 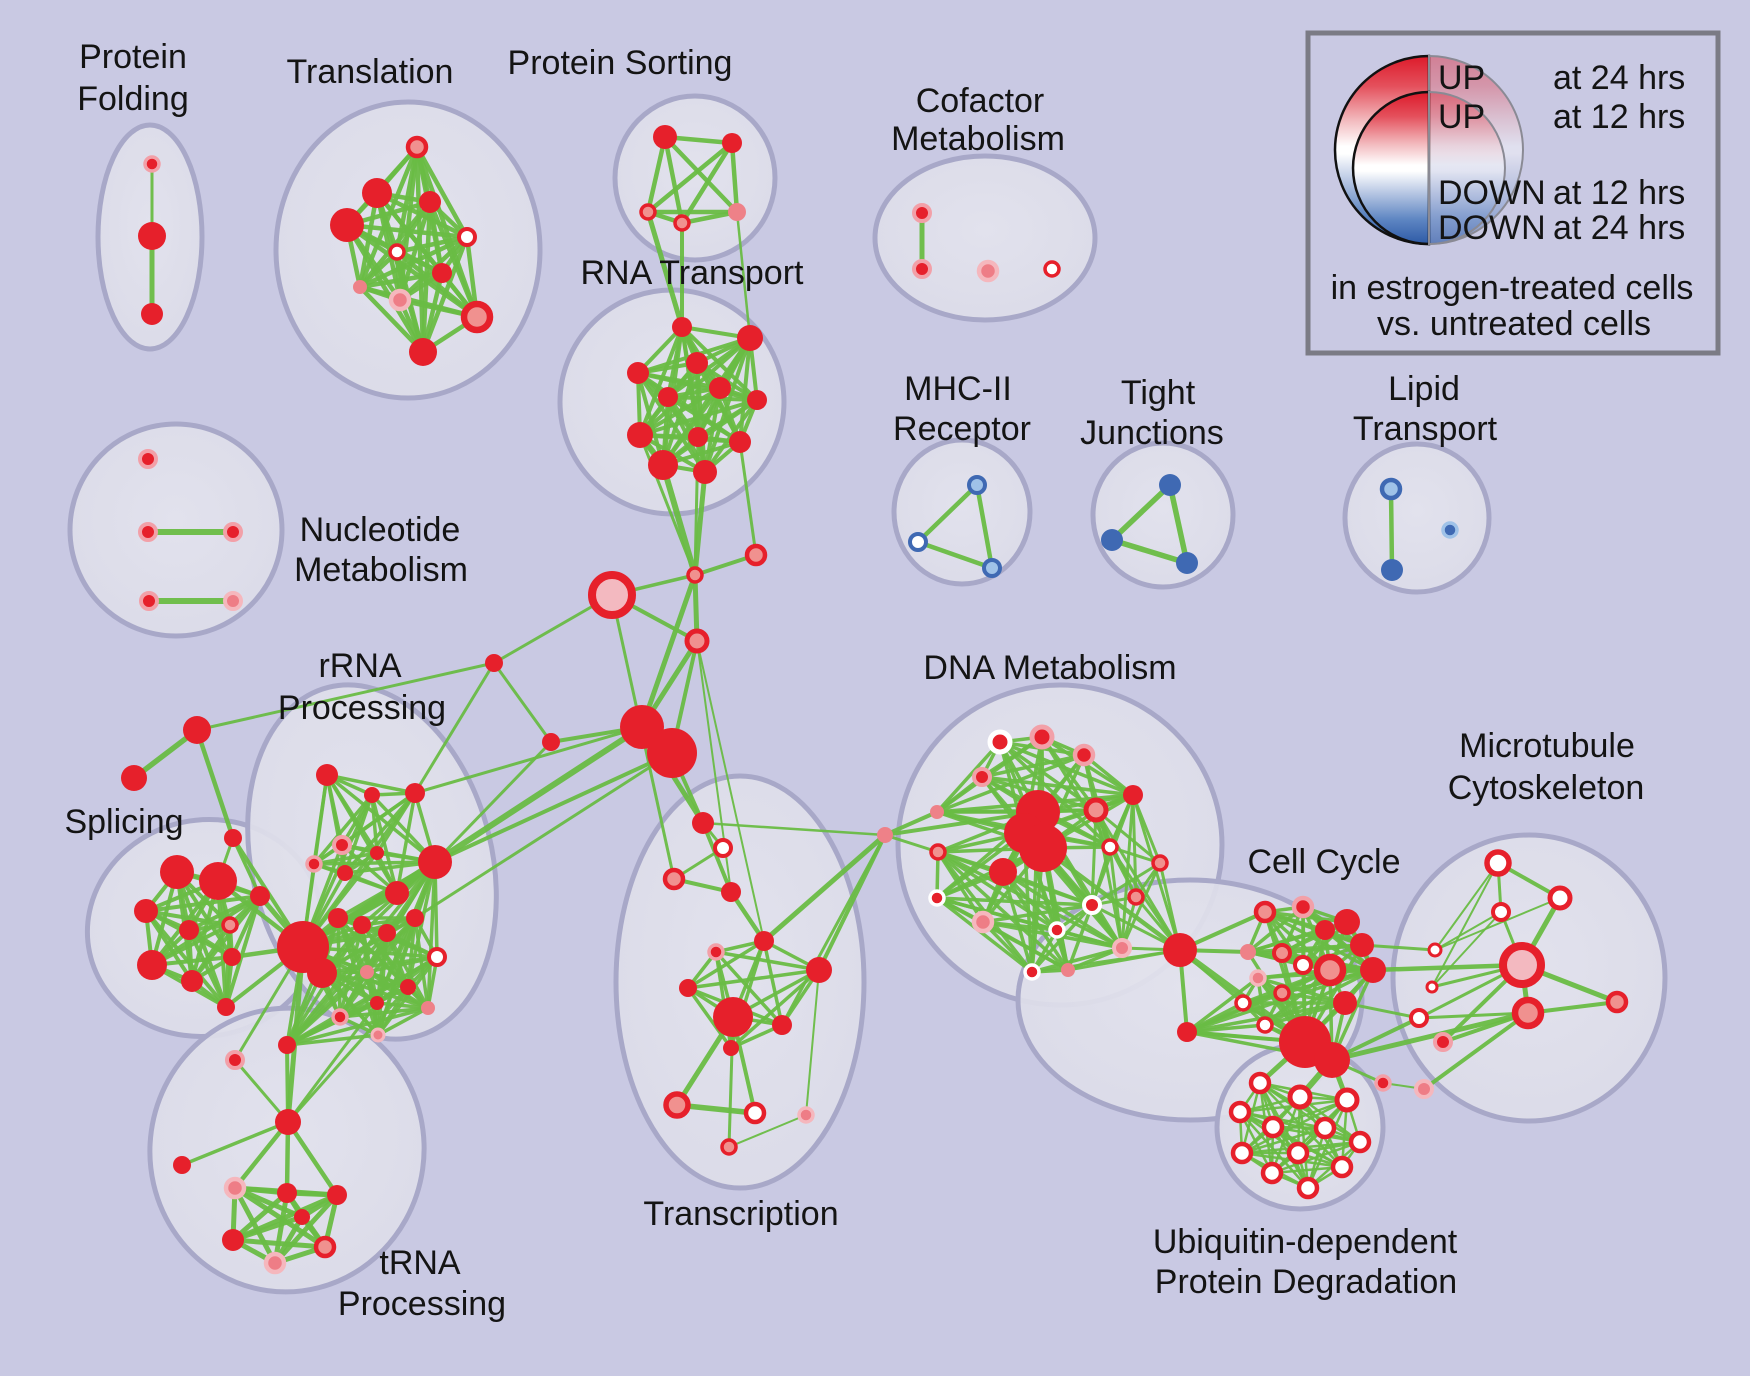 What do you see at coordinates (982, 777) in the screenshot?
I see `network-node-d4` at bounding box center [982, 777].